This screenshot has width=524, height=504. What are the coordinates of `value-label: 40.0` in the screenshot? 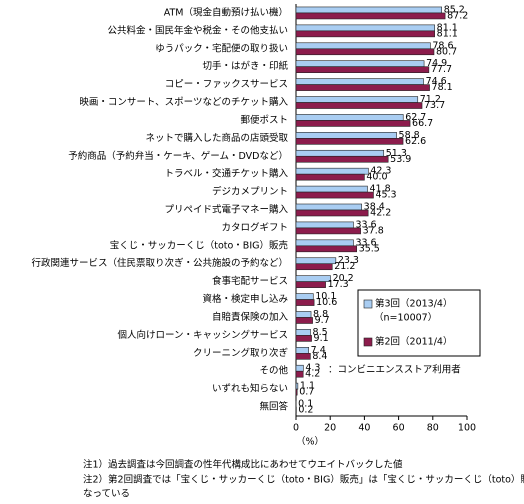 It's located at (376, 177).